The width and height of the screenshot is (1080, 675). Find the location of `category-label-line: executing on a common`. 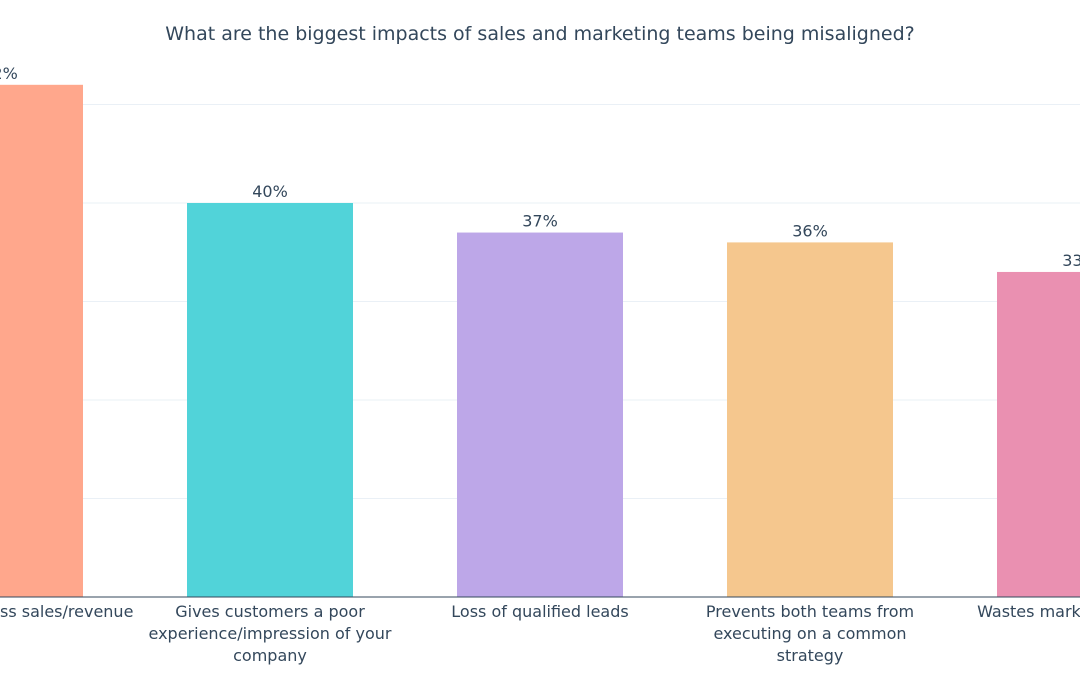

category-label-line: executing on a common is located at coordinates (809, 633).